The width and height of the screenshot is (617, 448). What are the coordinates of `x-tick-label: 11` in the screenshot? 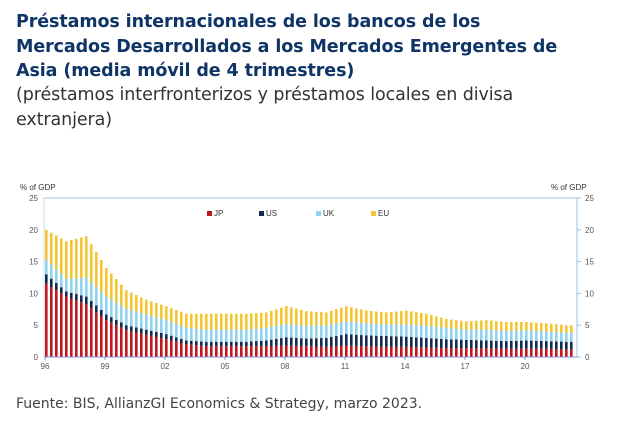 It's located at (345, 366).